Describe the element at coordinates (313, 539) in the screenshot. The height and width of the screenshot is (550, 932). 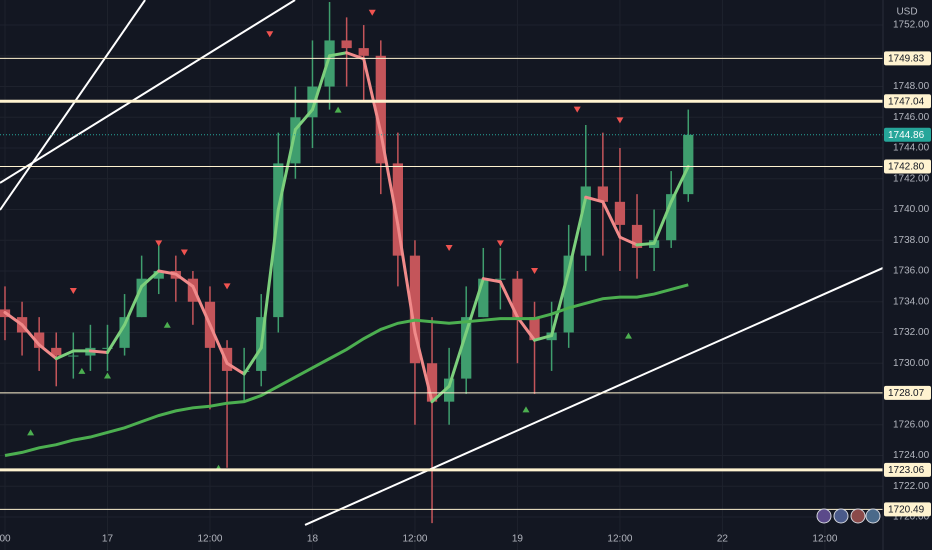
I see `x-tick-label: 18` at that location.